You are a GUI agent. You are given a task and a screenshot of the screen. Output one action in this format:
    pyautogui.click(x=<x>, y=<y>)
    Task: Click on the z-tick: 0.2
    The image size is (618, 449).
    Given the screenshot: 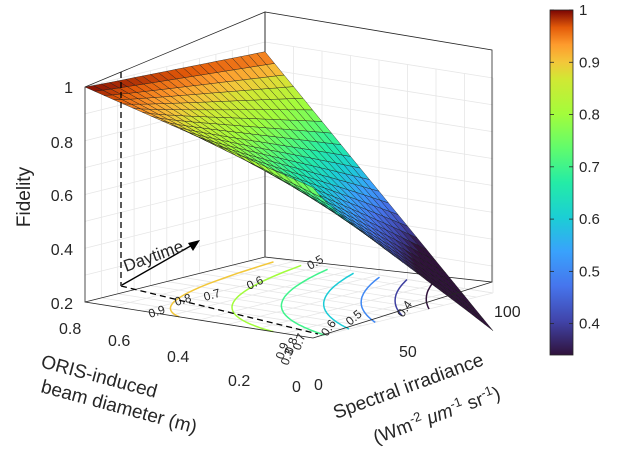 What is the action you would take?
    pyautogui.click(x=62, y=304)
    